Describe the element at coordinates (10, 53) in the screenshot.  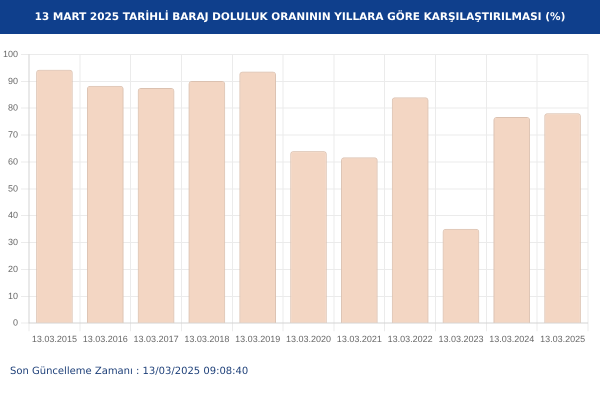
I see `y-tick-label: 100` at that location.